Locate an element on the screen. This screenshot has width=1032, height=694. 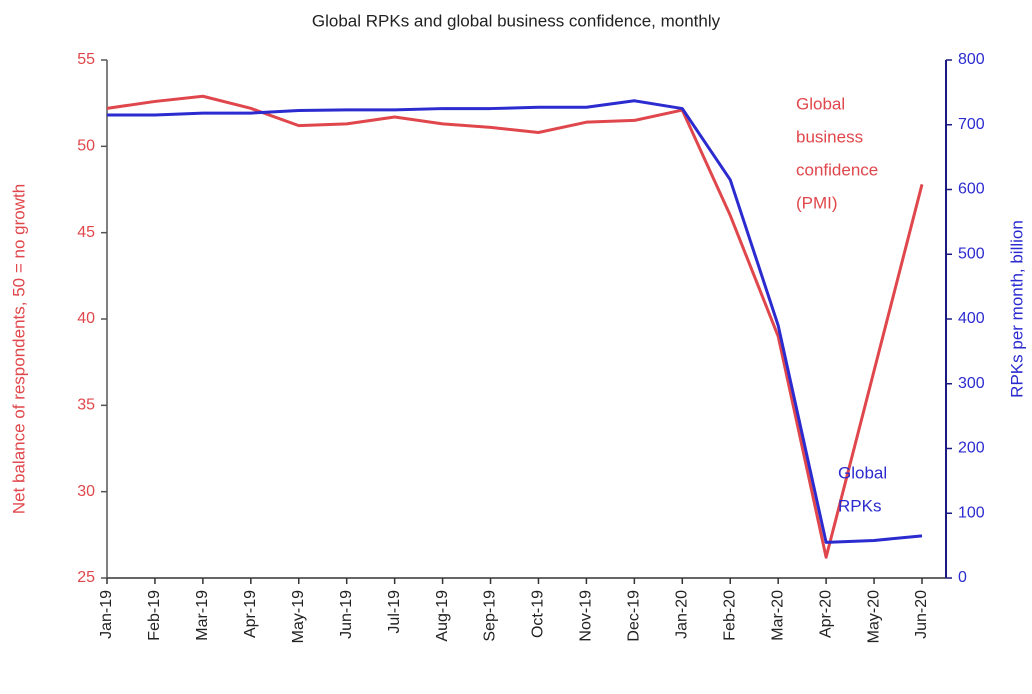
x-tick-label: Nov-19 is located at coordinates (586, 616).